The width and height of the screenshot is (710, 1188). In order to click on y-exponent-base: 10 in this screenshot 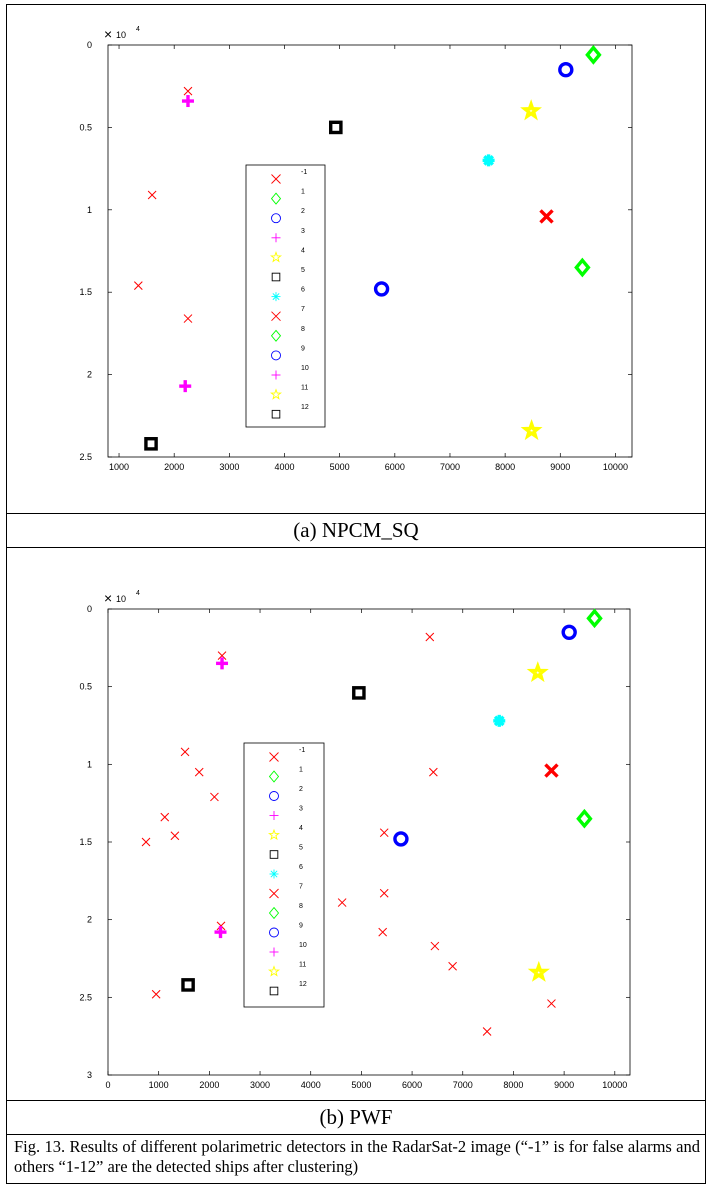, I will do `click(121, 599)`.